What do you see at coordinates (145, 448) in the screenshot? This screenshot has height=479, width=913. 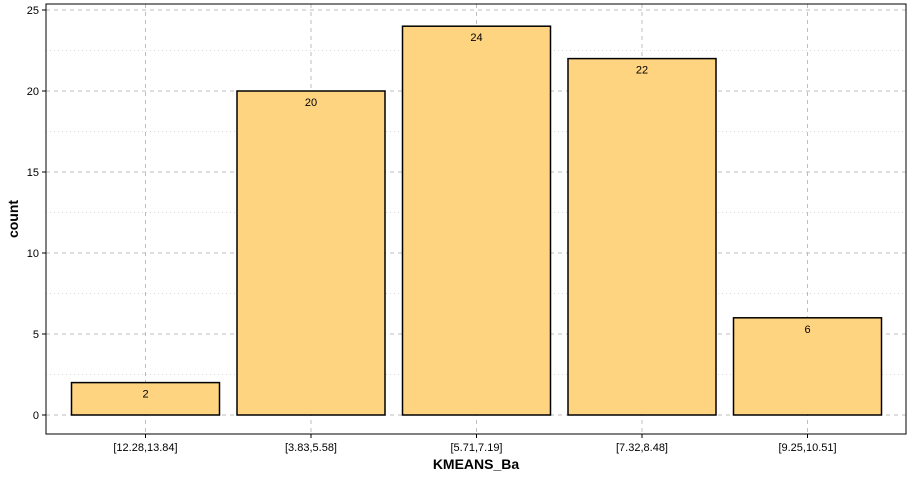 I see `x-tick-label: [12.28,13.84]` at bounding box center [145, 448].